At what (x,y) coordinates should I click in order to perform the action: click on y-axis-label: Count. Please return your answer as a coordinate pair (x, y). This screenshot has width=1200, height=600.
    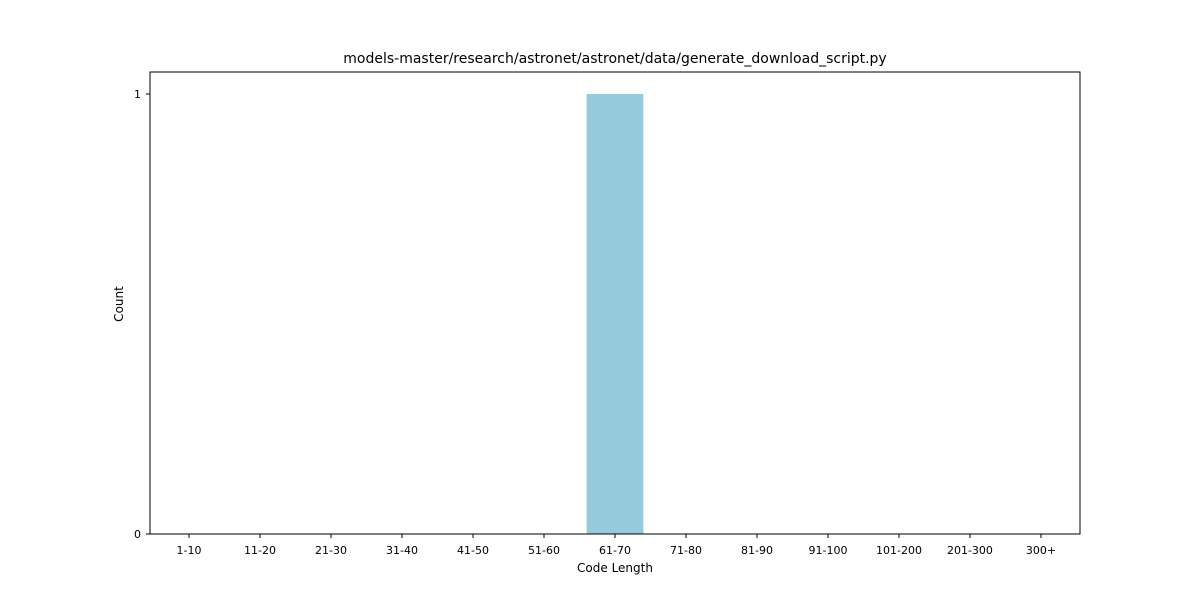
    Looking at the image, I should click on (119, 304).